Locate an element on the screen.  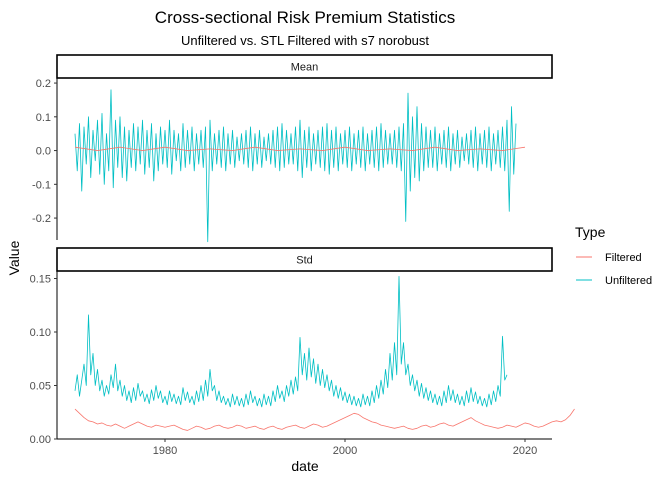
x-tick-label: 2000 is located at coordinates (345, 451).